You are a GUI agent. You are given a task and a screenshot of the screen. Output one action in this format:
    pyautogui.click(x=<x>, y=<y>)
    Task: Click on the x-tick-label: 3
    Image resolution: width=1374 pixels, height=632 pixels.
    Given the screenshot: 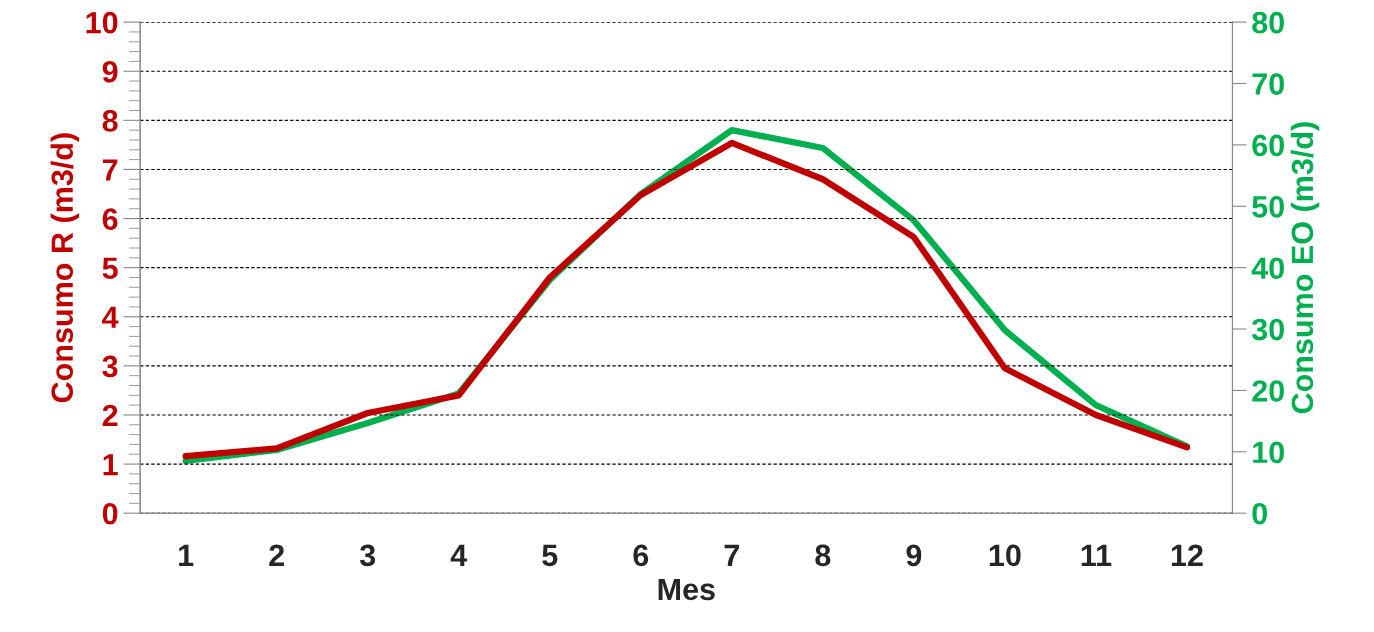 What is the action you would take?
    pyautogui.click(x=367, y=555)
    